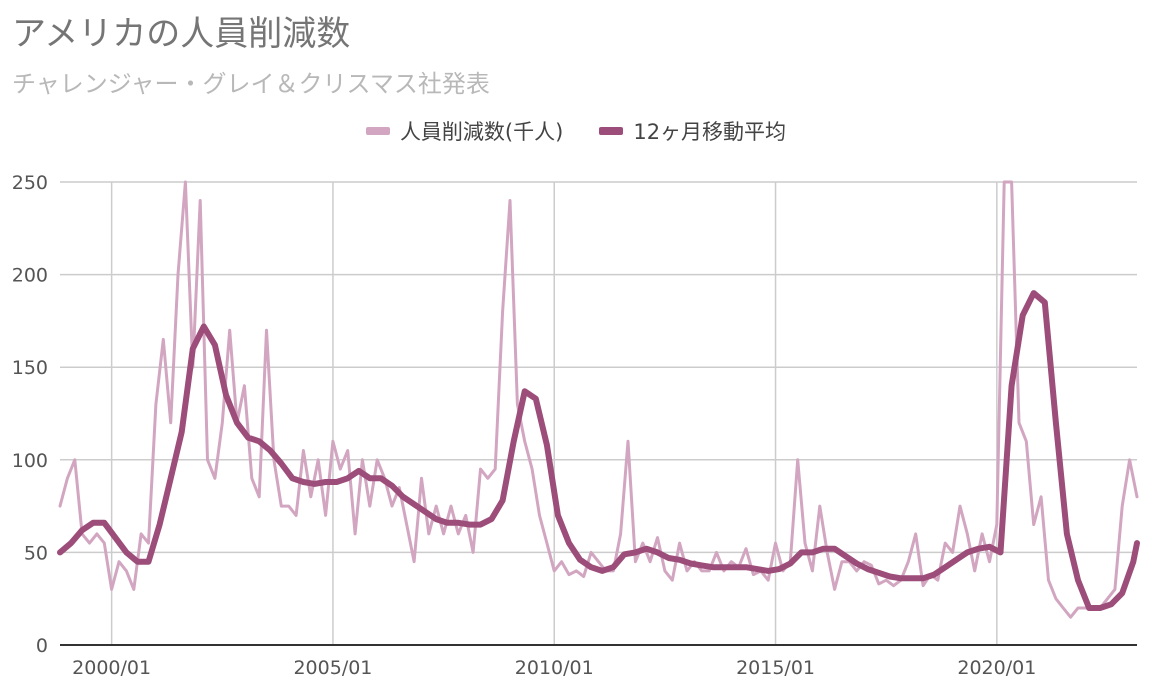  I want to click on legend-swatch-raw, so click(377, 131).